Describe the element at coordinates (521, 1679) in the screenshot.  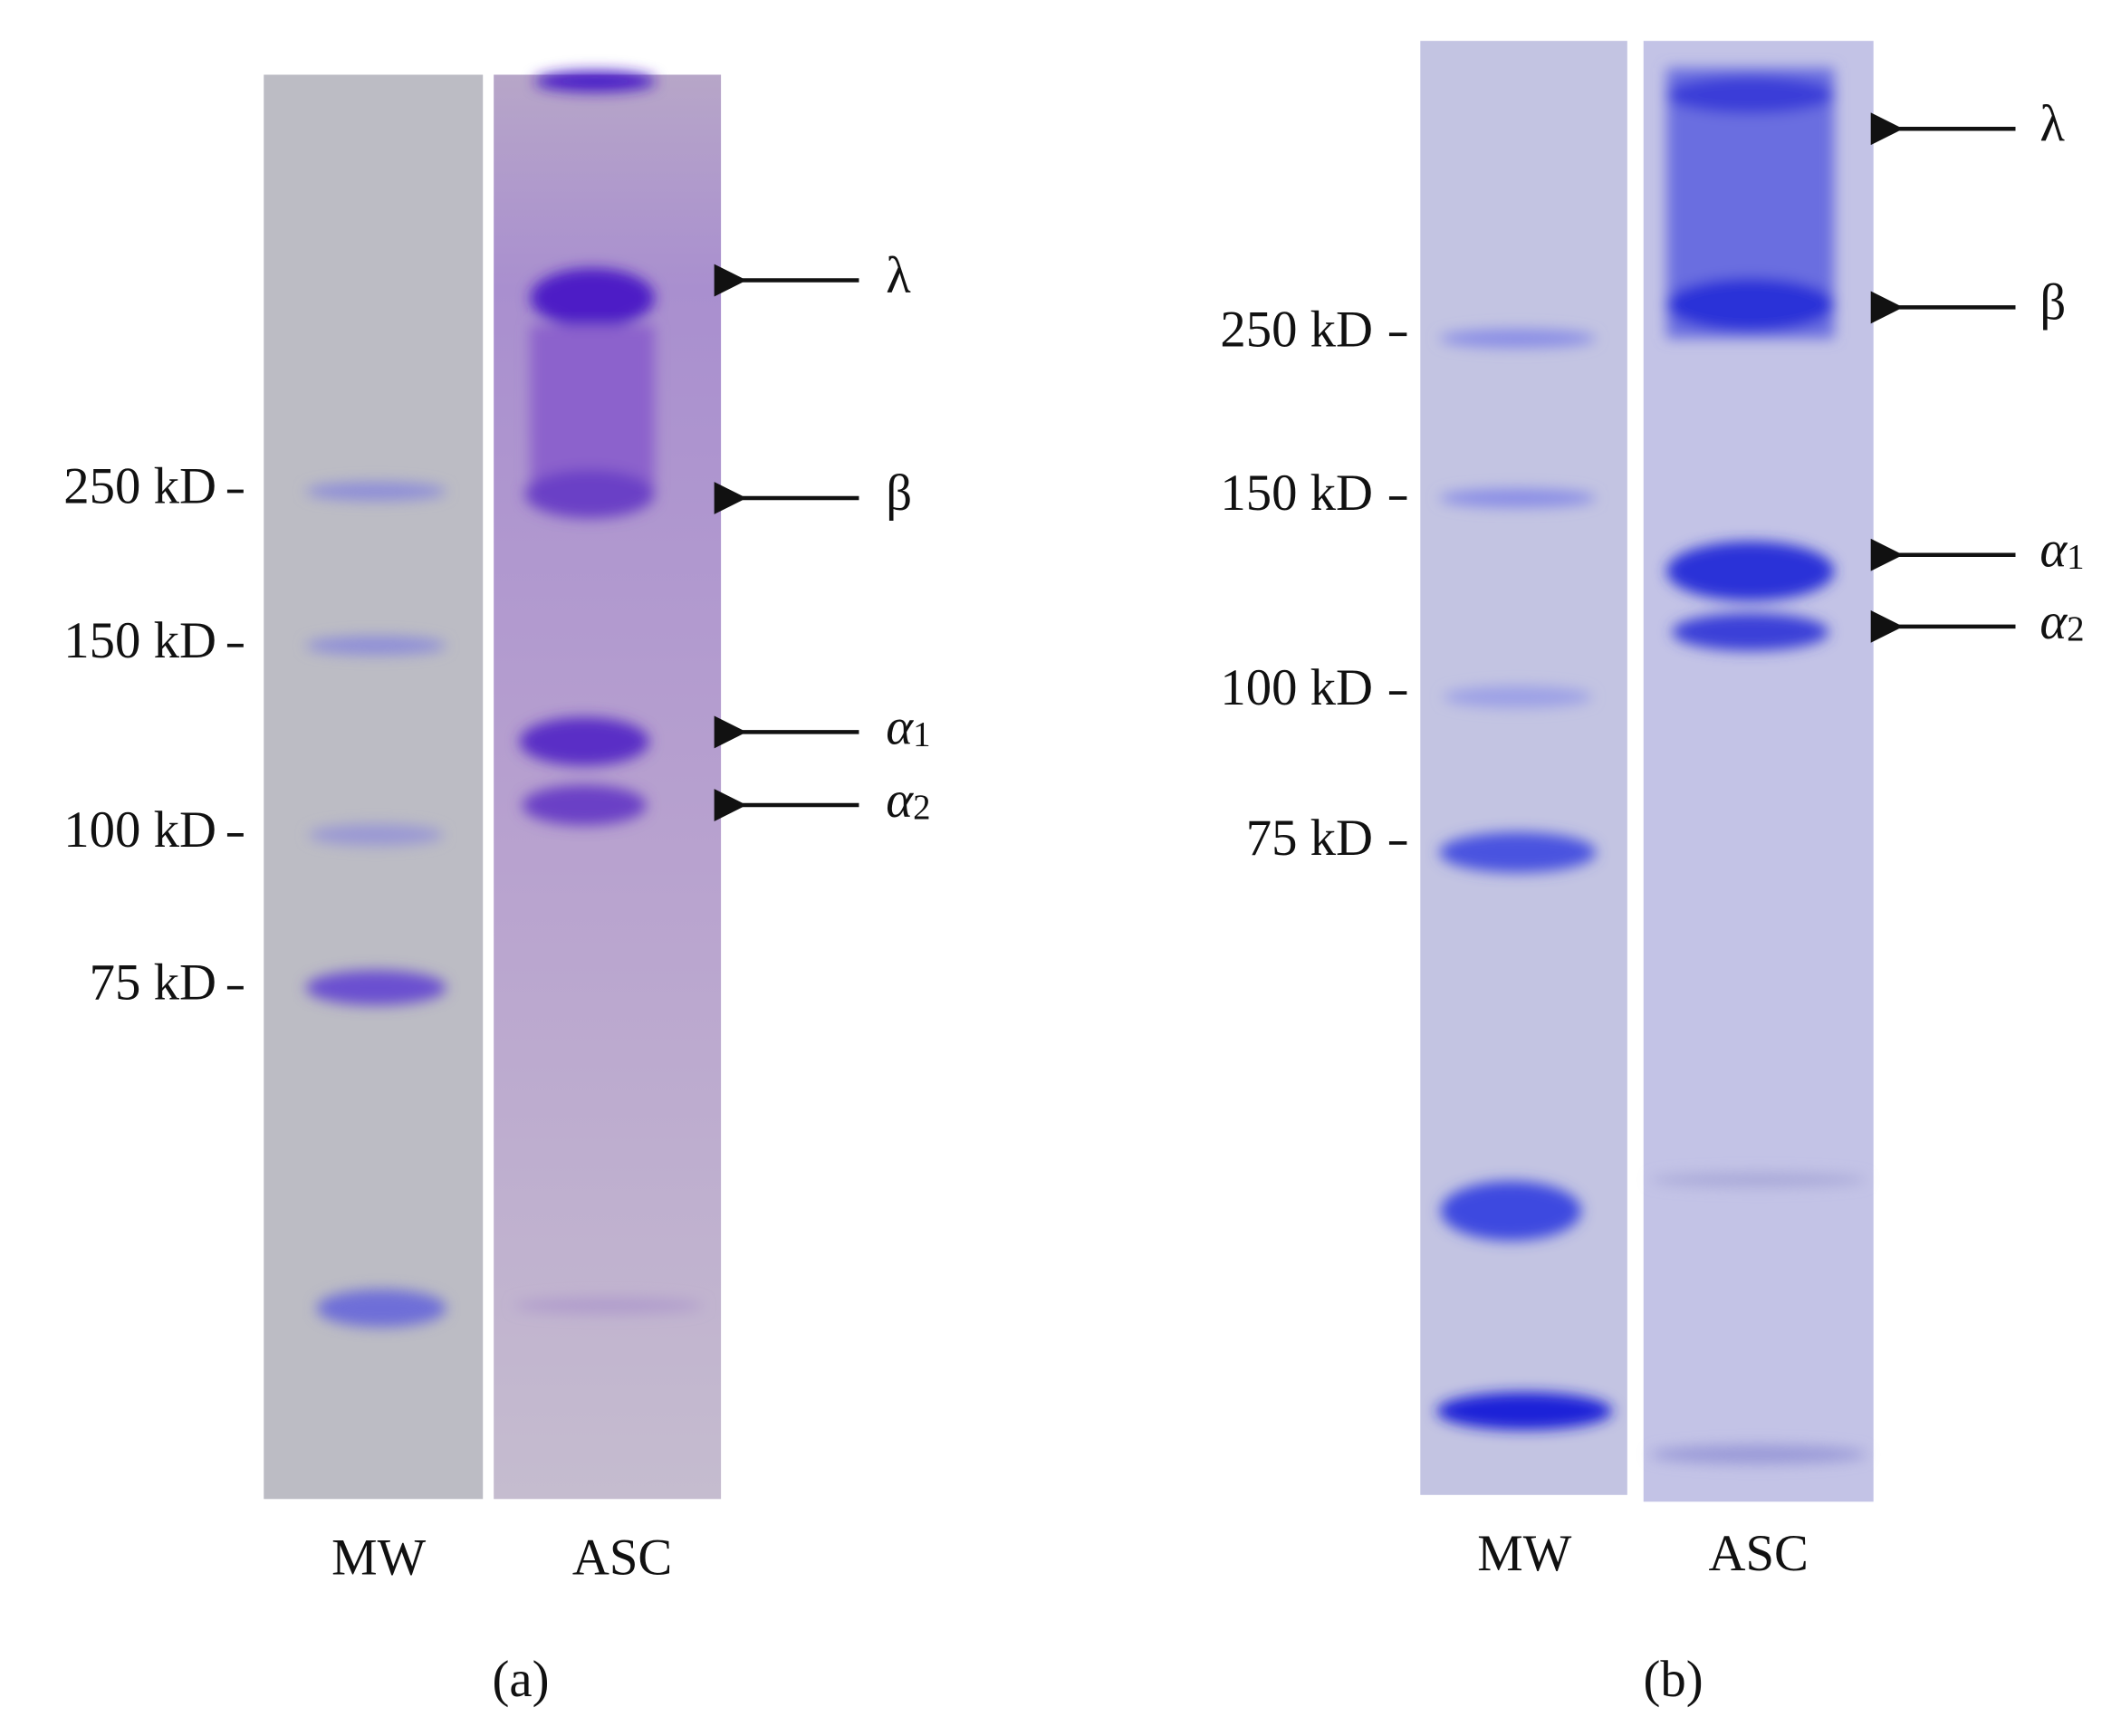
I see `panel-label: (a)` at that location.